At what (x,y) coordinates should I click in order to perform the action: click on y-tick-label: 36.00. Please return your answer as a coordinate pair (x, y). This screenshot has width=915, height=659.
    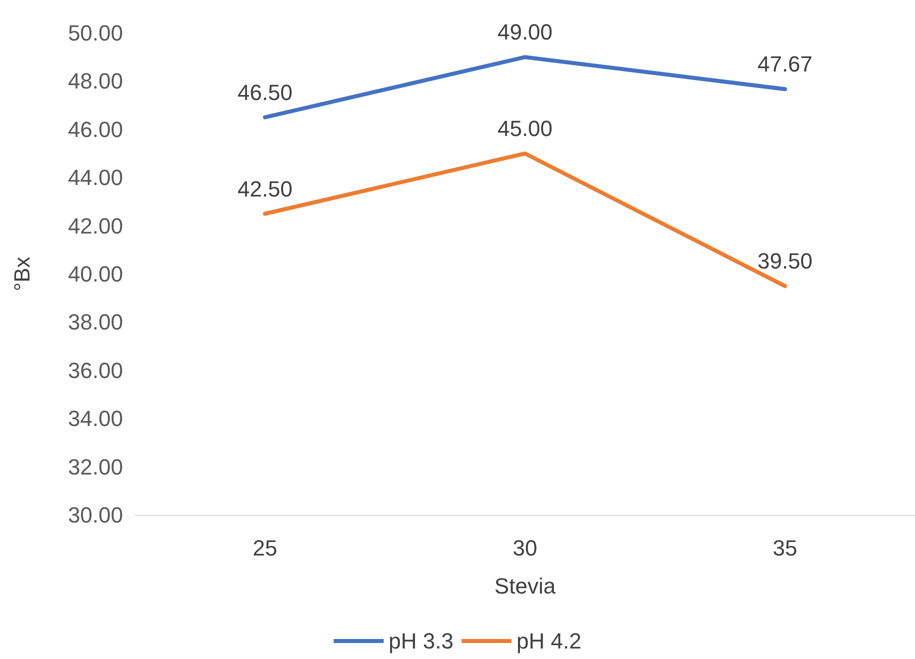
    Looking at the image, I should click on (95, 370).